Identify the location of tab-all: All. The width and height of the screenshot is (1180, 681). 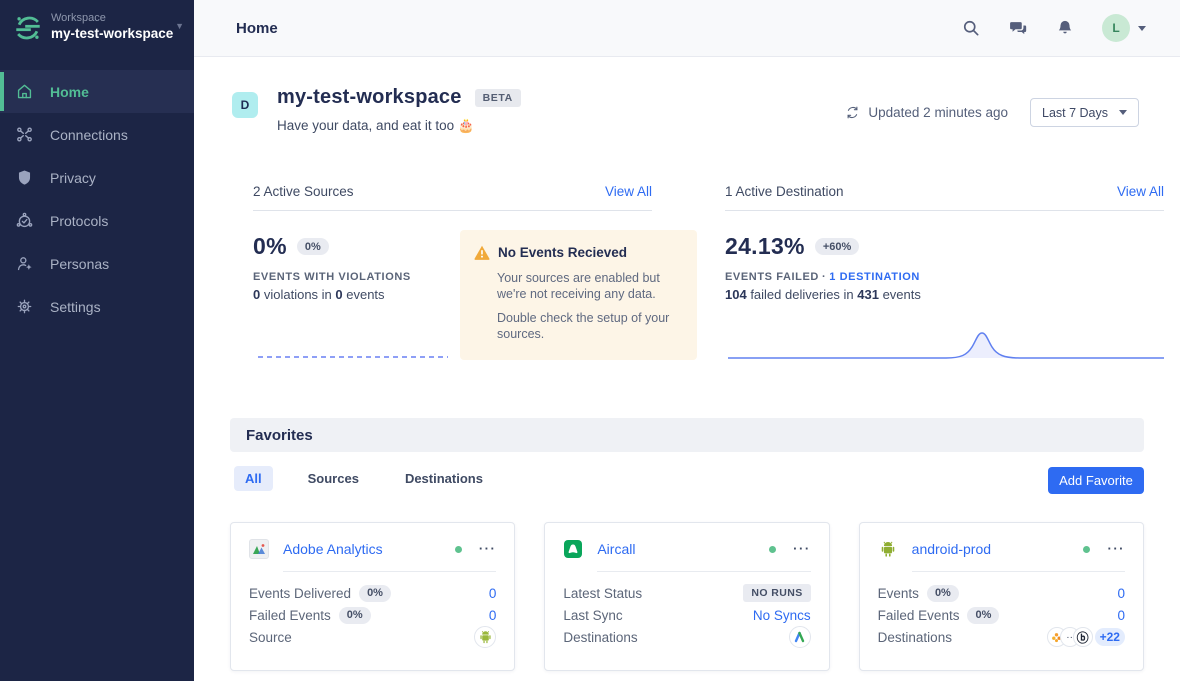
(253, 478).